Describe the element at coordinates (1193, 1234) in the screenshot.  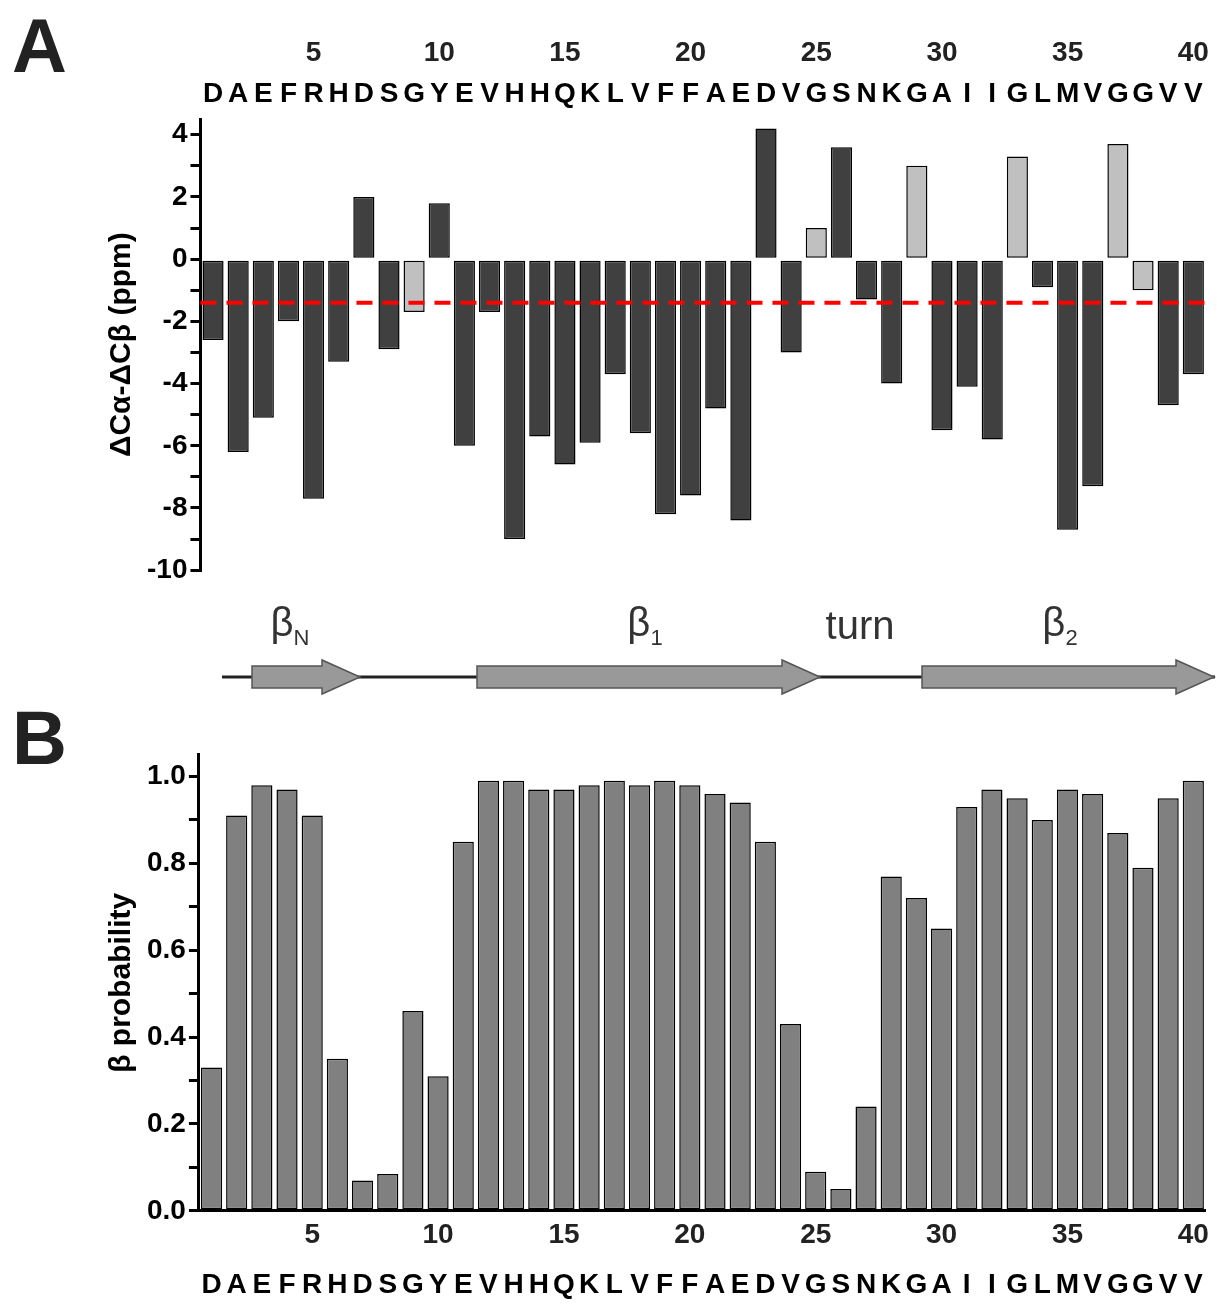
I see `x2-tick-label: 40` at that location.